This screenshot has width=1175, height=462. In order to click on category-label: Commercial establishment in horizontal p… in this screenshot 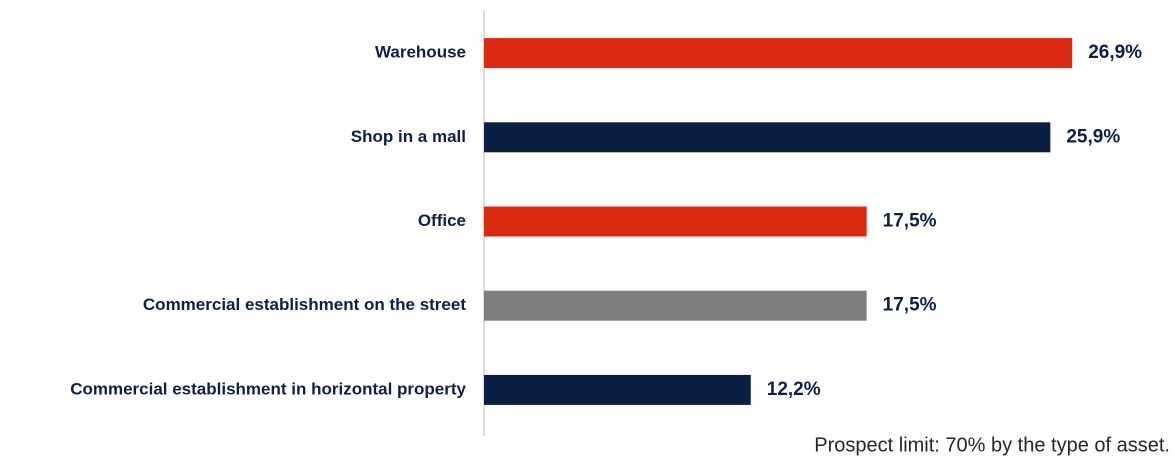, I will do `click(268, 388)`.